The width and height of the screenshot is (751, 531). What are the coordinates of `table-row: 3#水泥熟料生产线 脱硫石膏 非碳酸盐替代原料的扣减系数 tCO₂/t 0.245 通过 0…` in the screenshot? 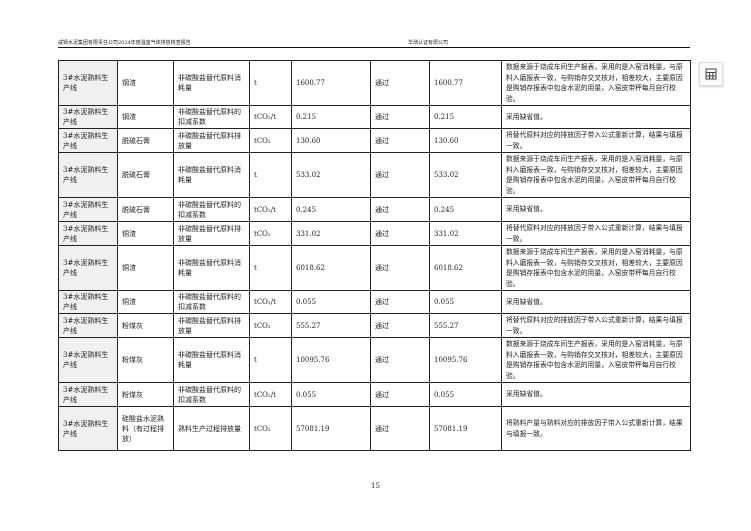 It's located at (374, 209).